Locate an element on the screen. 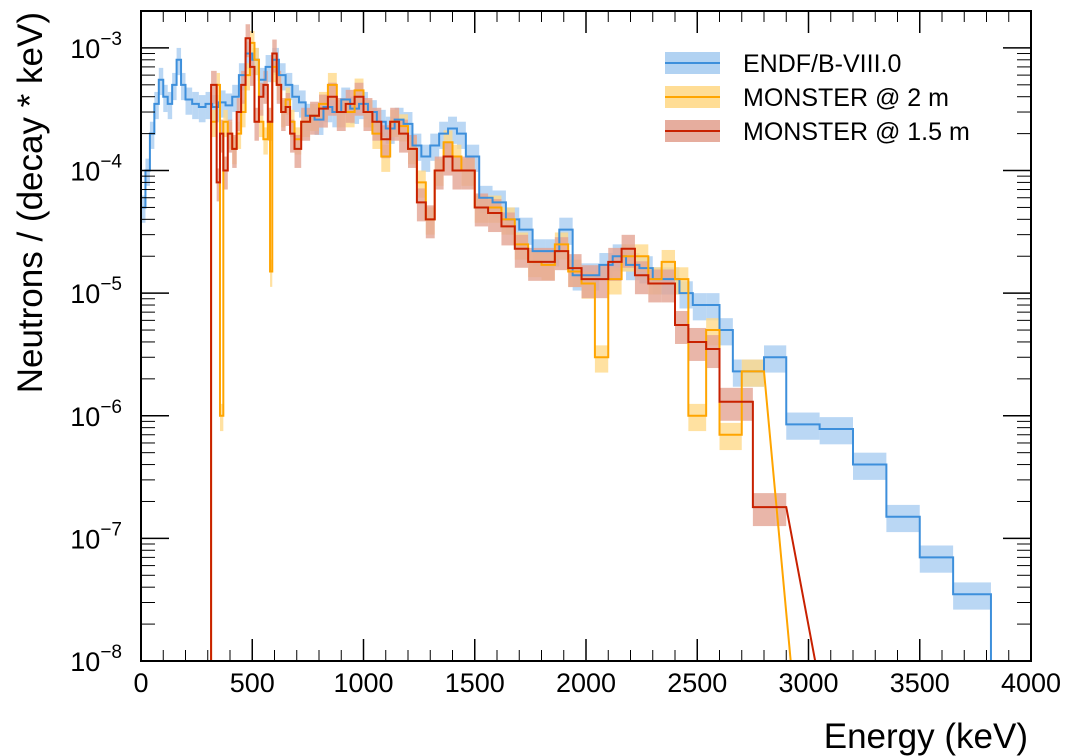 The height and width of the screenshot is (756, 1071). x-tick-label: 0 is located at coordinates (140, 683).